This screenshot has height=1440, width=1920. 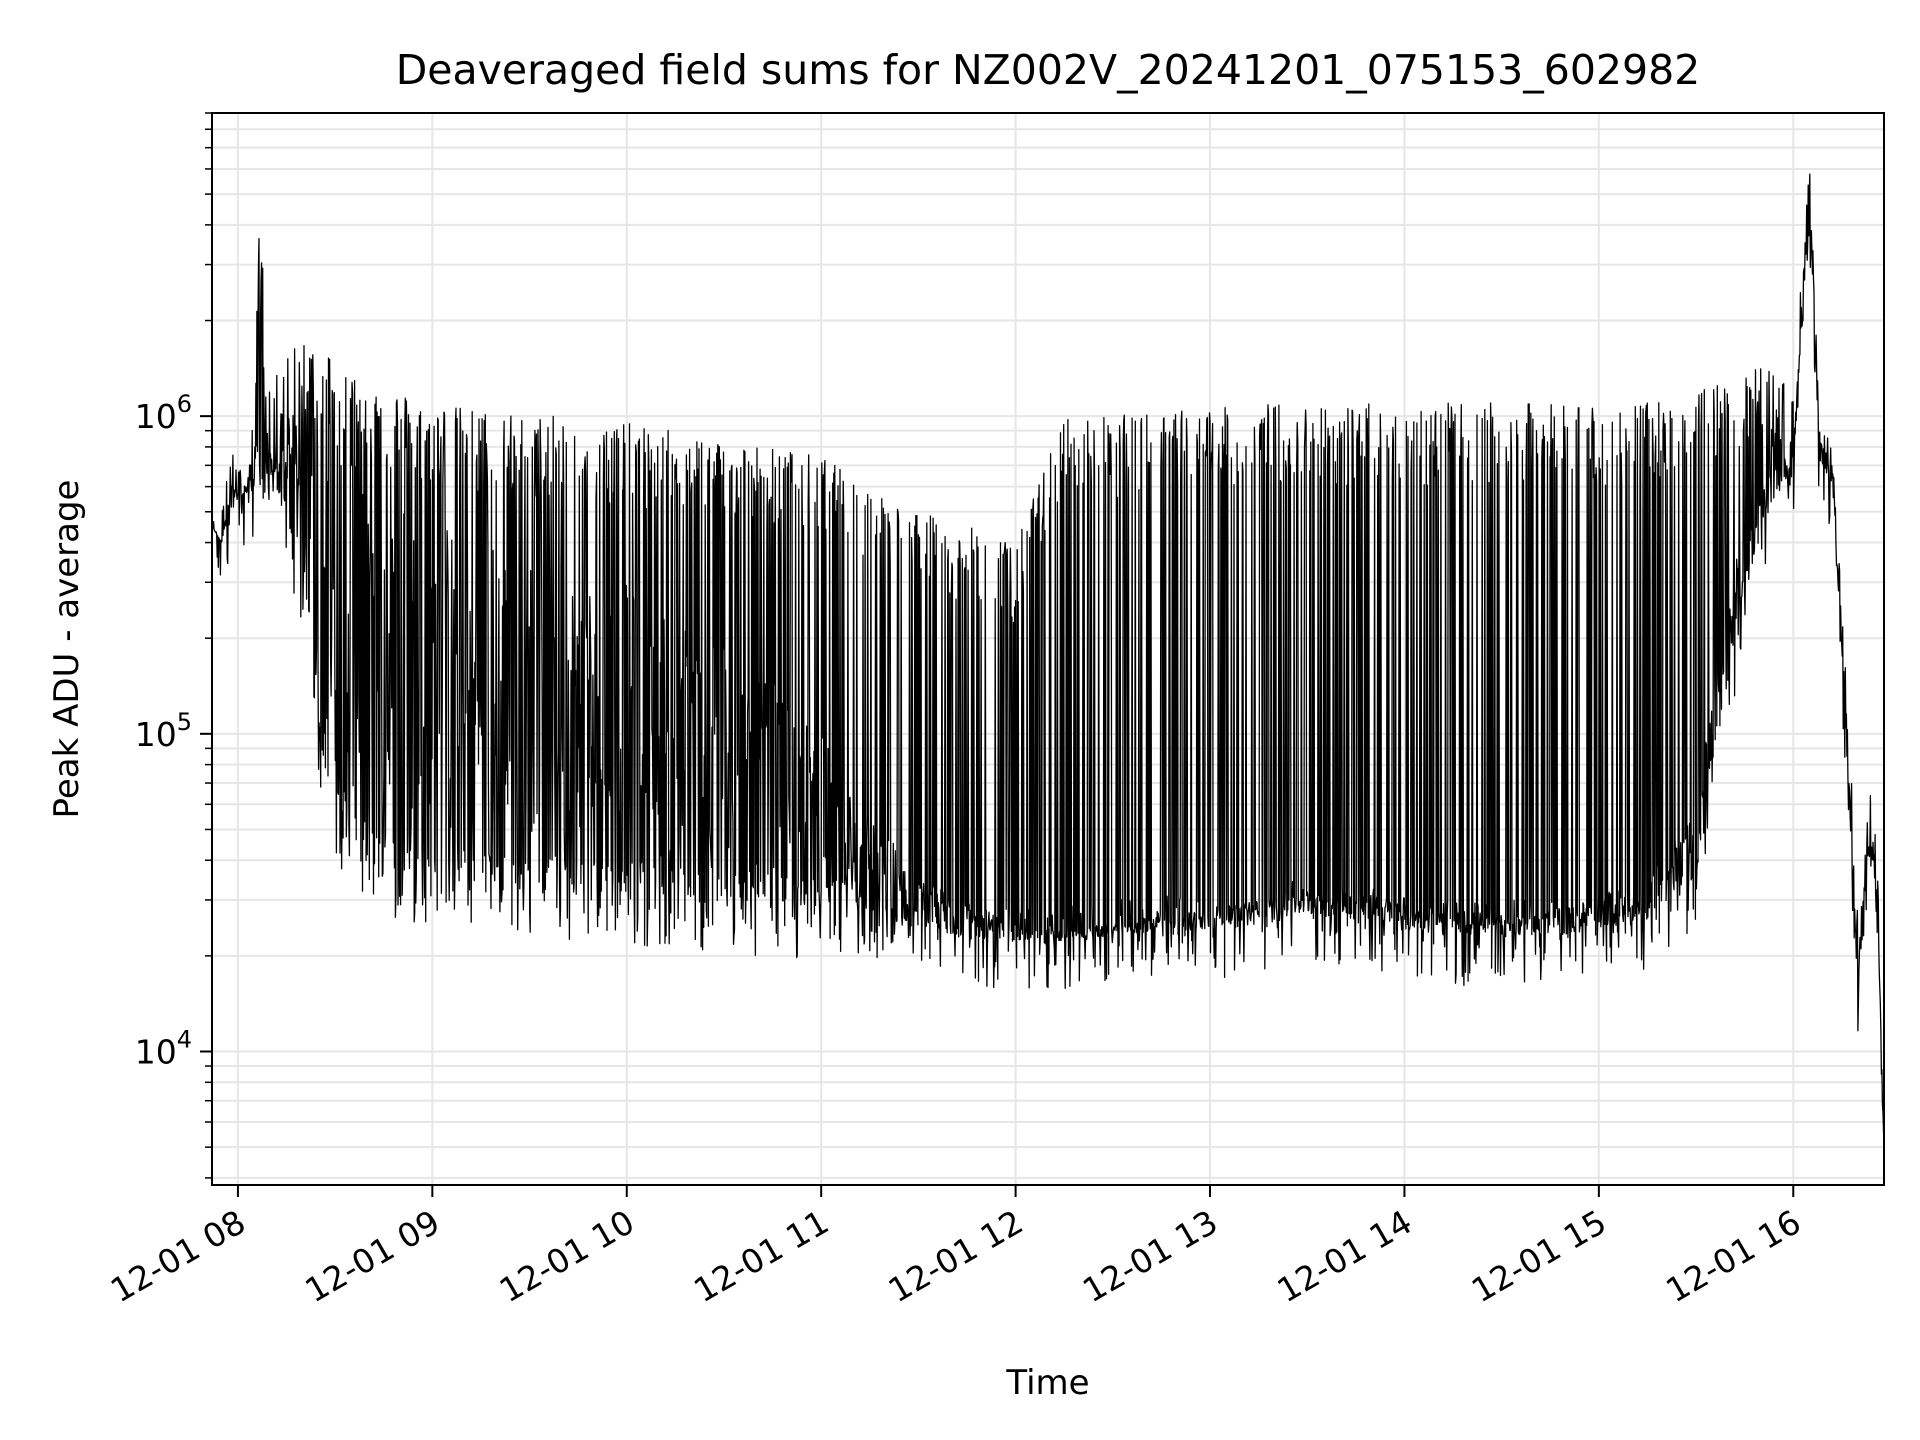 What do you see at coordinates (163, 731) in the screenshot?
I see `y-tick-label: 10⁵` at bounding box center [163, 731].